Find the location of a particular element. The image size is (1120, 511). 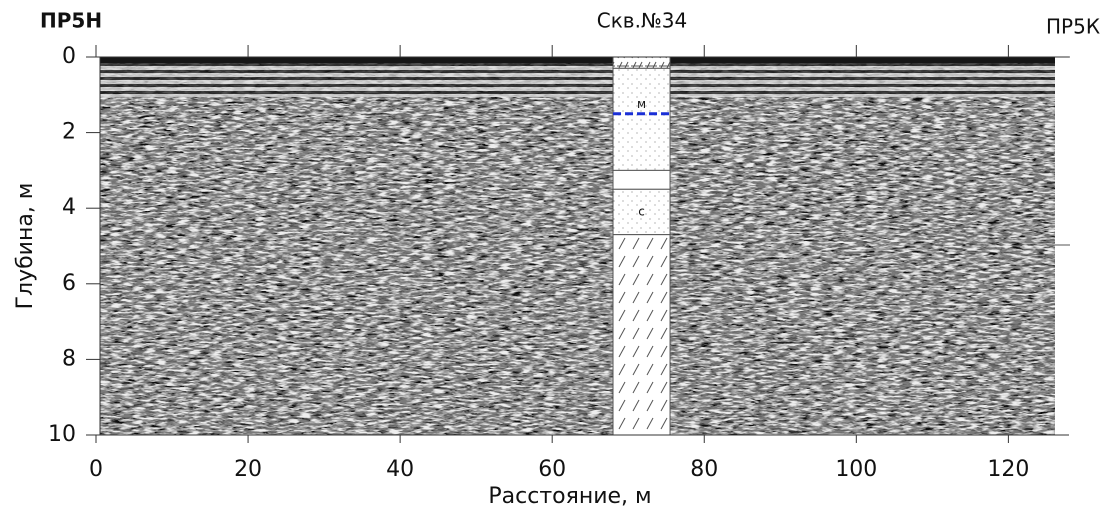

x-tick-label: 60 is located at coordinates (552, 469).